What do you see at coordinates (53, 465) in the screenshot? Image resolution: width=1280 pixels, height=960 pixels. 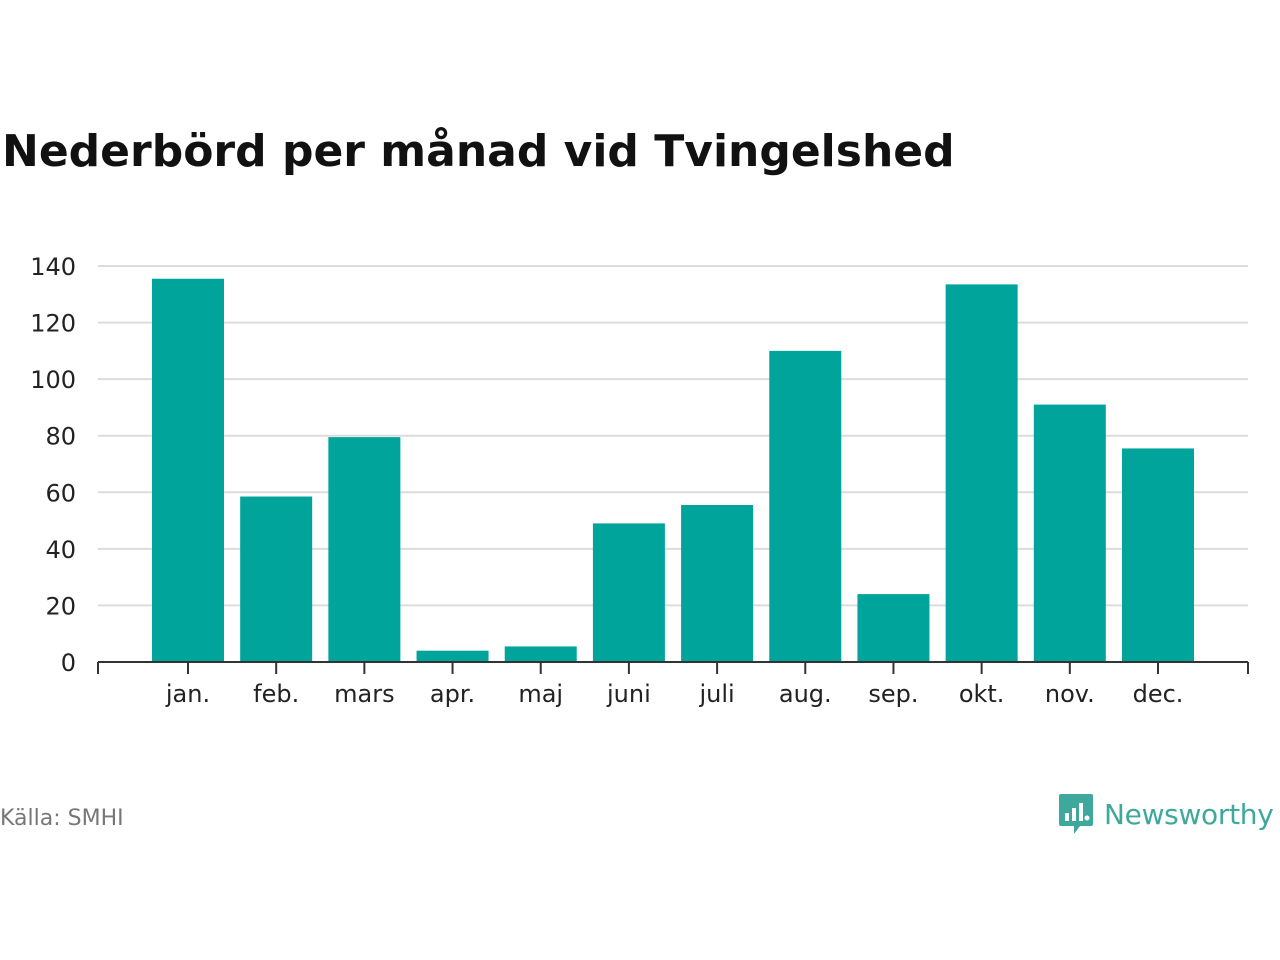 I see `y-tick-labels: 0 20 40 60 80 100 120 140` at bounding box center [53, 465].